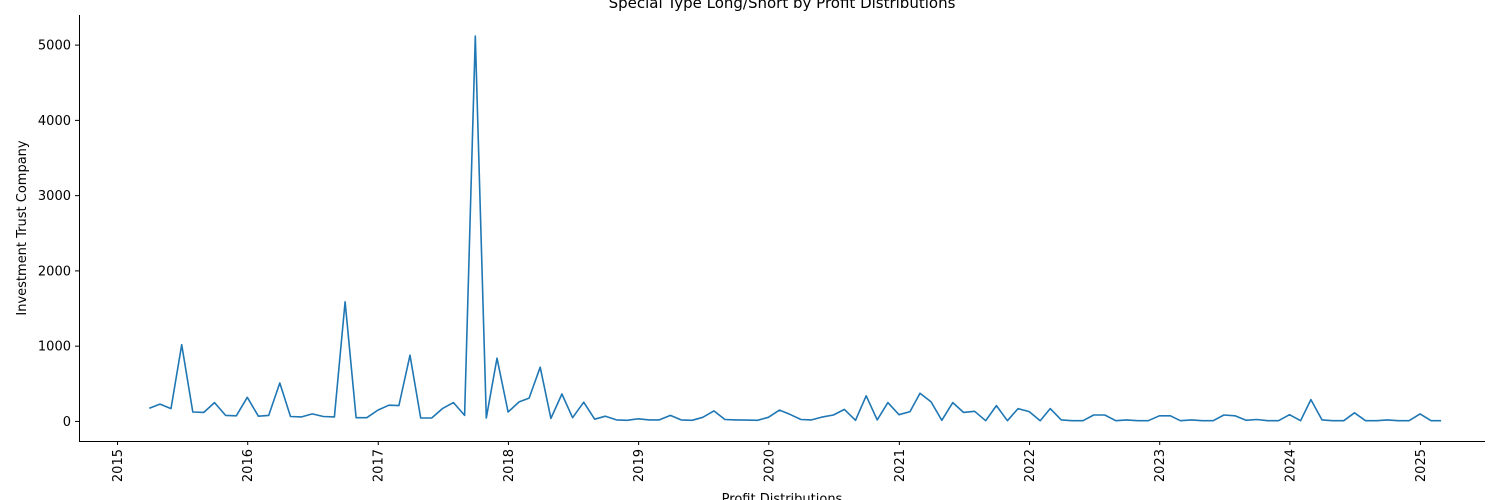 This screenshot has height=500, width=1500. I want to click on y-tick-label-4: 4000, so click(54, 121).